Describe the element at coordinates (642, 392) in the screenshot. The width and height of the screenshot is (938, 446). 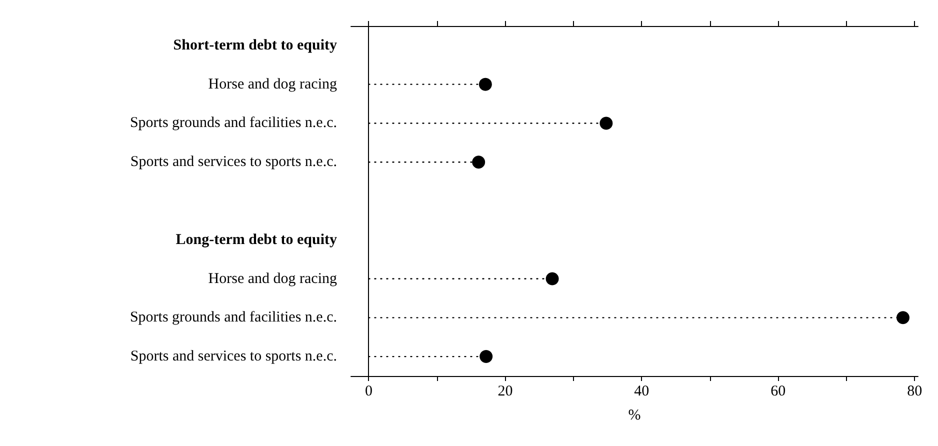
I see `x-tick-label: 40` at that location.